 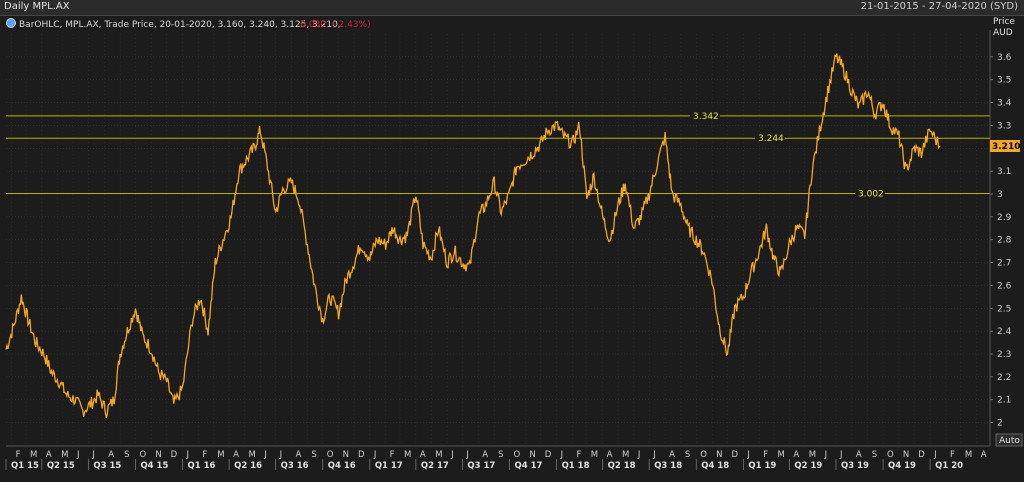 What do you see at coordinates (334, 25) in the screenshot?
I see `legend-change: -0.080, (-2.43%)` at bounding box center [334, 25].